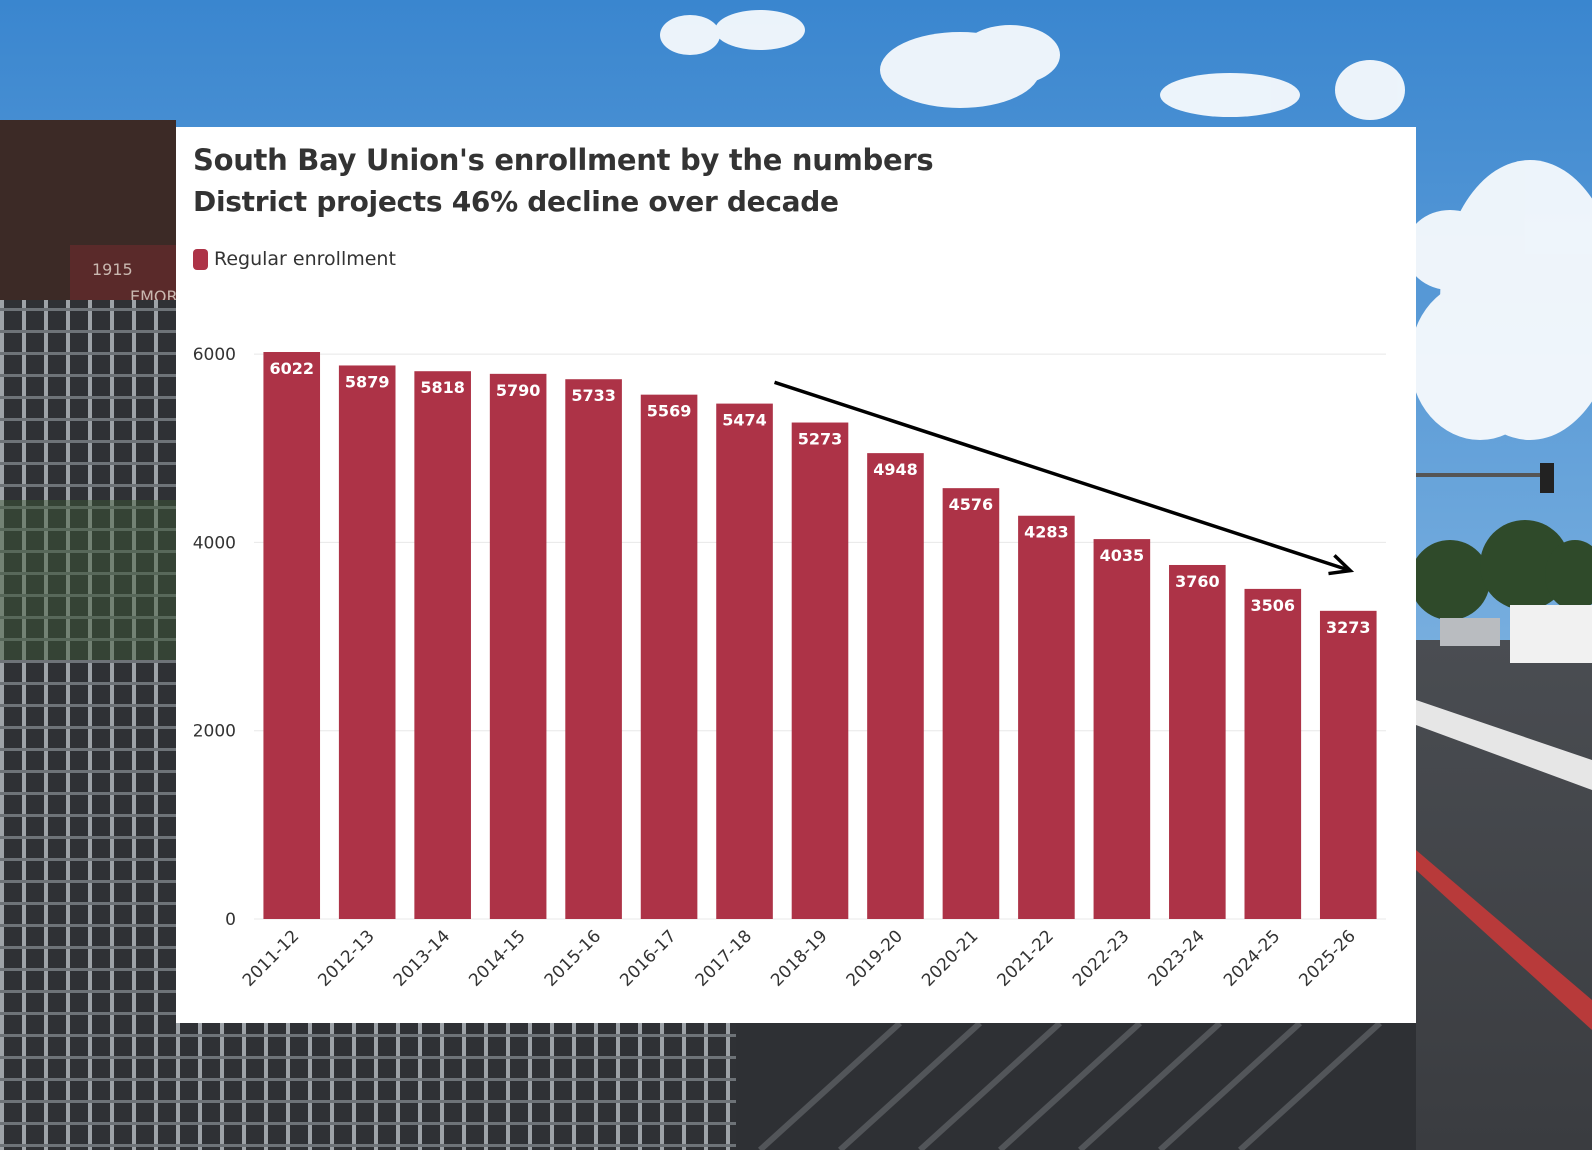  Describe the element at coordinates (1197, 581) in the screenshot. I see `bar-value-label: 3760` at that location.